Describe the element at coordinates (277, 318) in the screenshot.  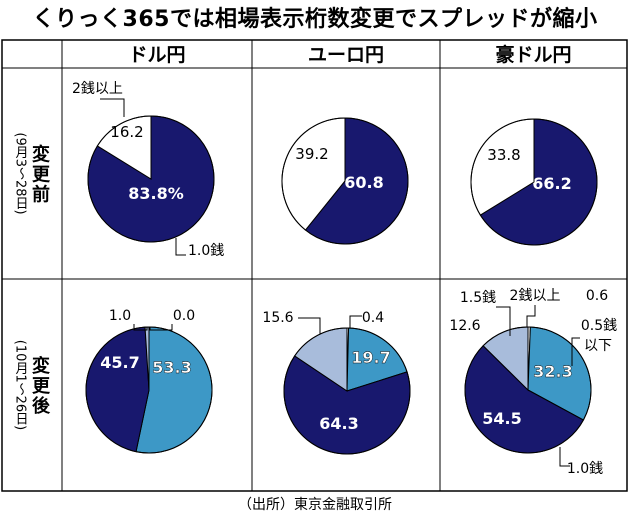
I see `callout-label: 15.6` at that location.